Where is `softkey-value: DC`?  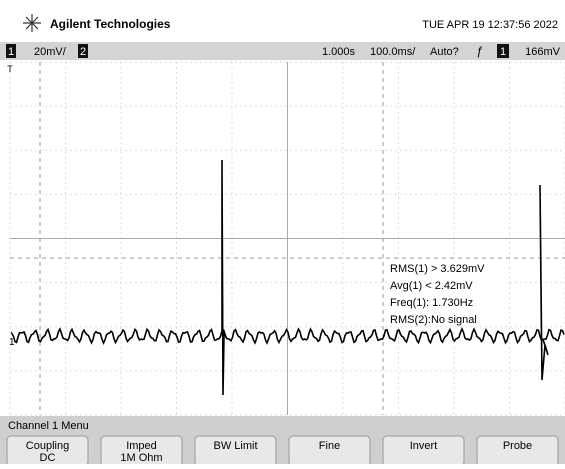 softkey-value: DC is located at coordinates (48, 458).